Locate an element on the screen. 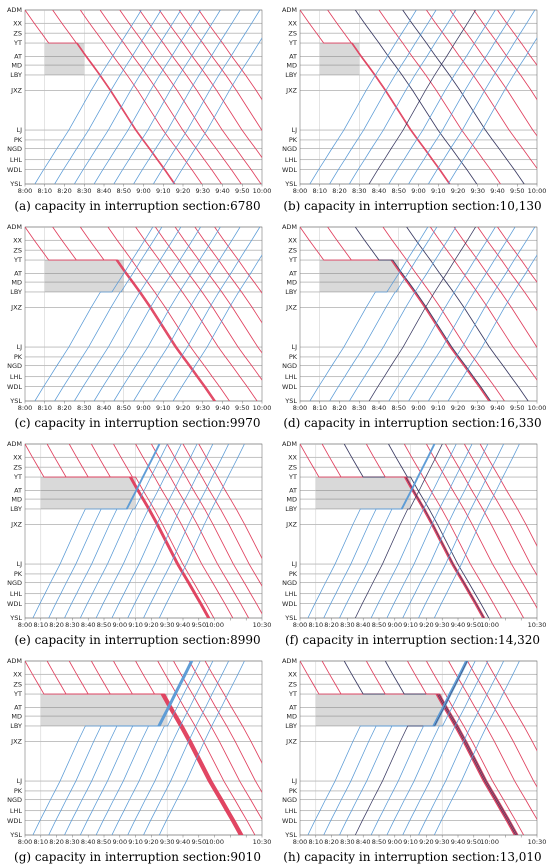  x-tick-label: 9:50 is located at coordinates (517, 191).